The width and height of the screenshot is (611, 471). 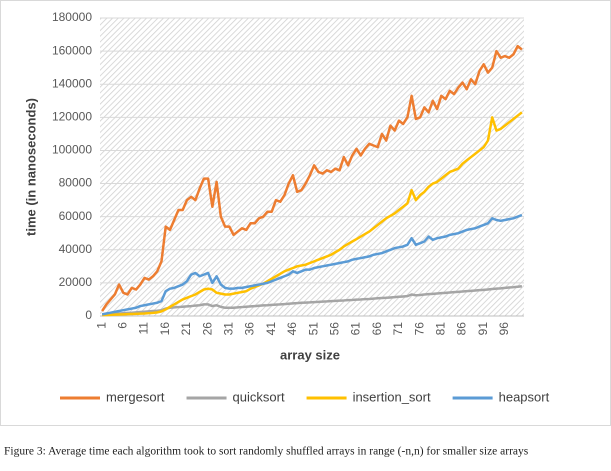 What do you see at coordinates (259, 396) in the screenshot?
I see `legend-label: quicksort` at bounding box center [259, 396].